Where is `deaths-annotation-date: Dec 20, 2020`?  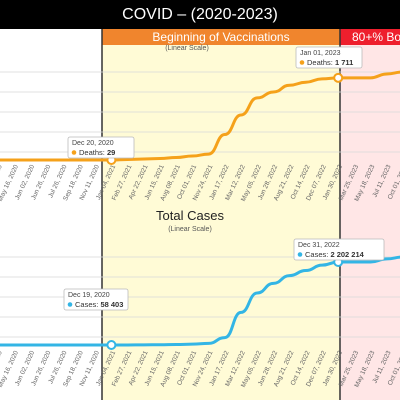
deaths-annotation-date: Dec 20, 2020 is located at coordinates (93, 143).